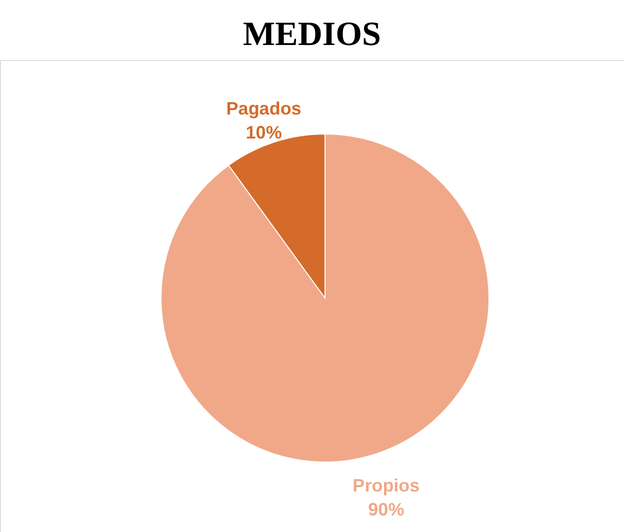 The image size is (624, 532). Describe the element at coordinates (264, 108) in the screenshot. I see `slice-label: Pagados` at that location.